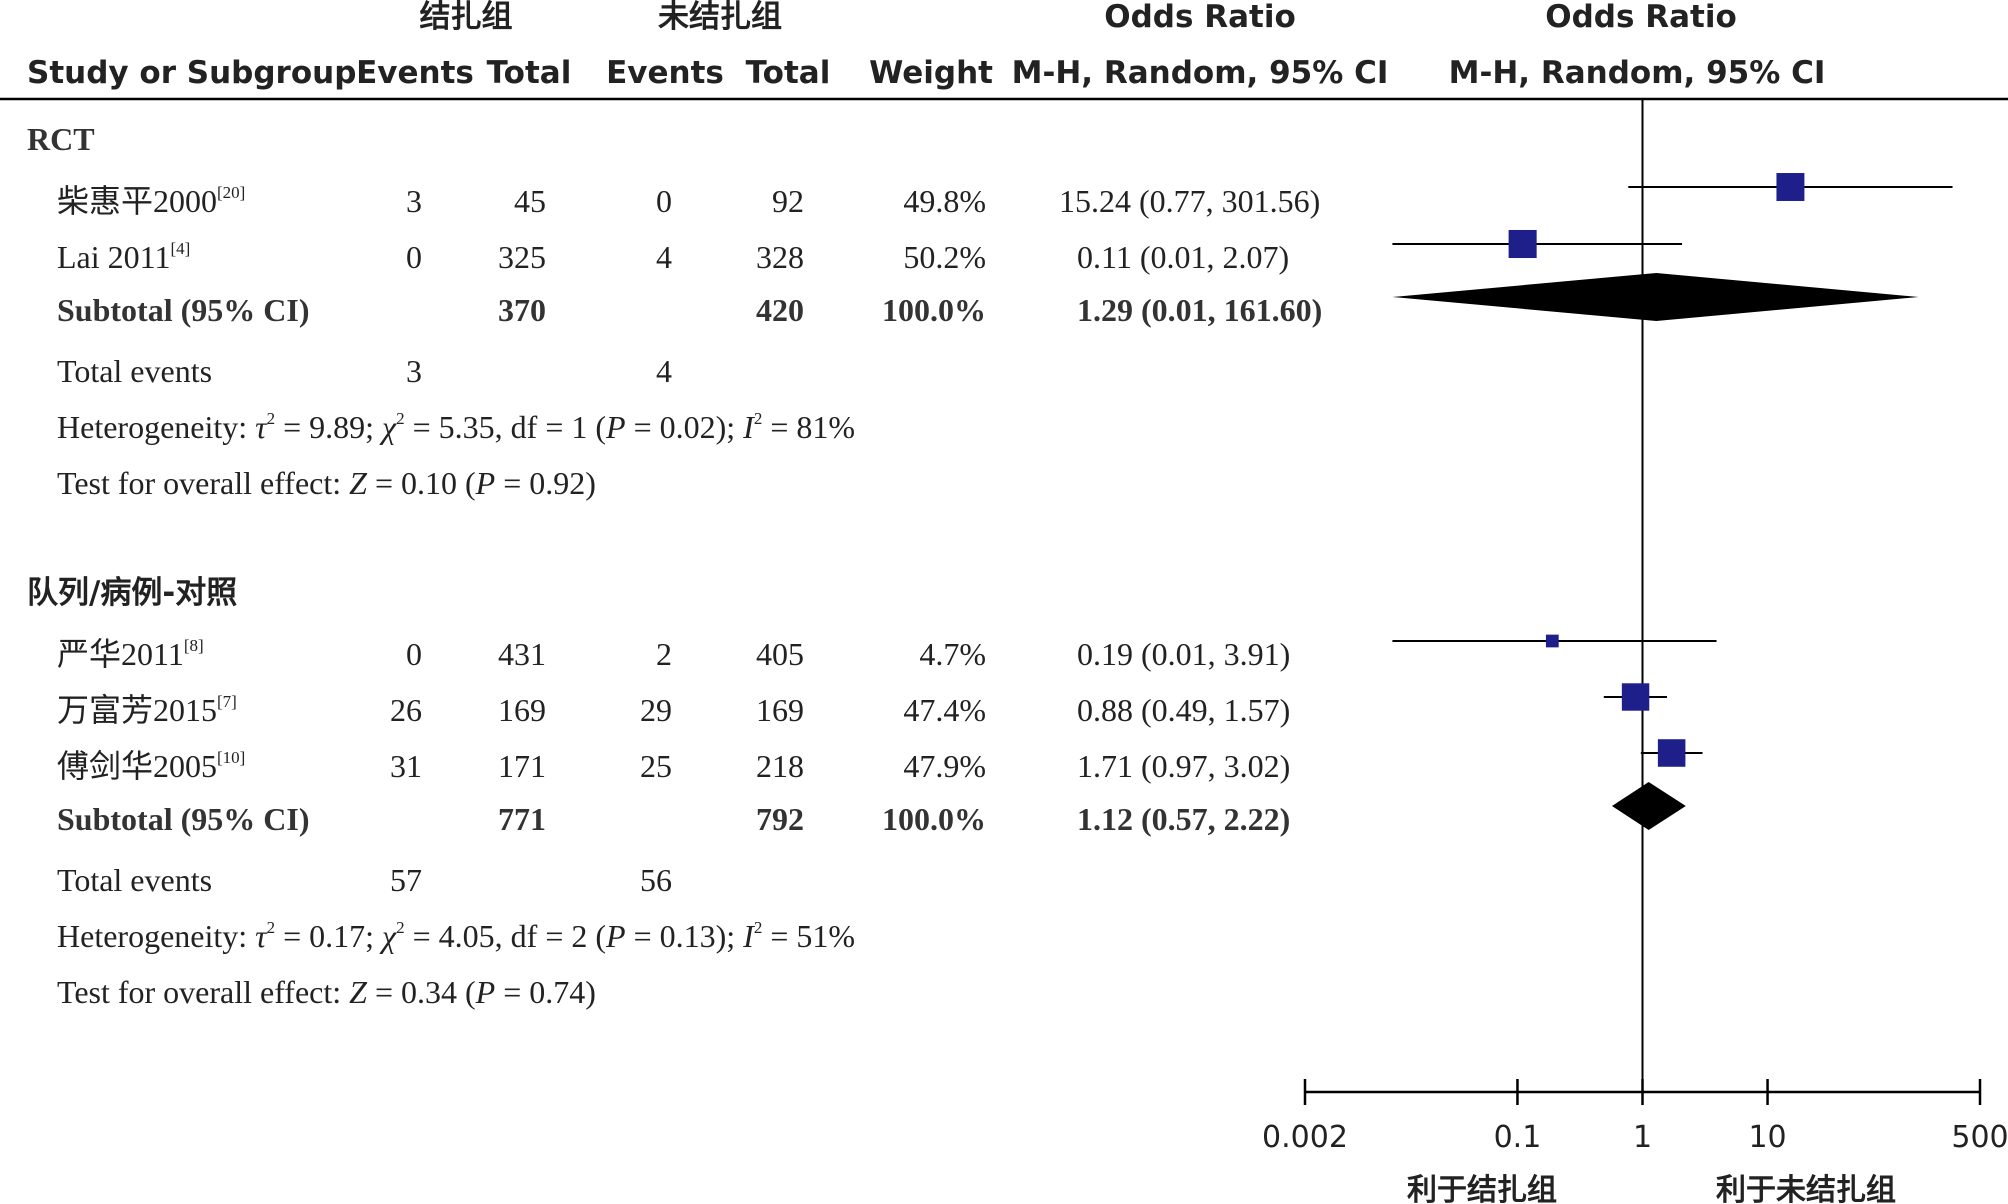 This screenshot has height=1204, width=2008. I want to click on subtotal-ci-text: 1.29 (0.01, 161.60), so click(1199, 310).